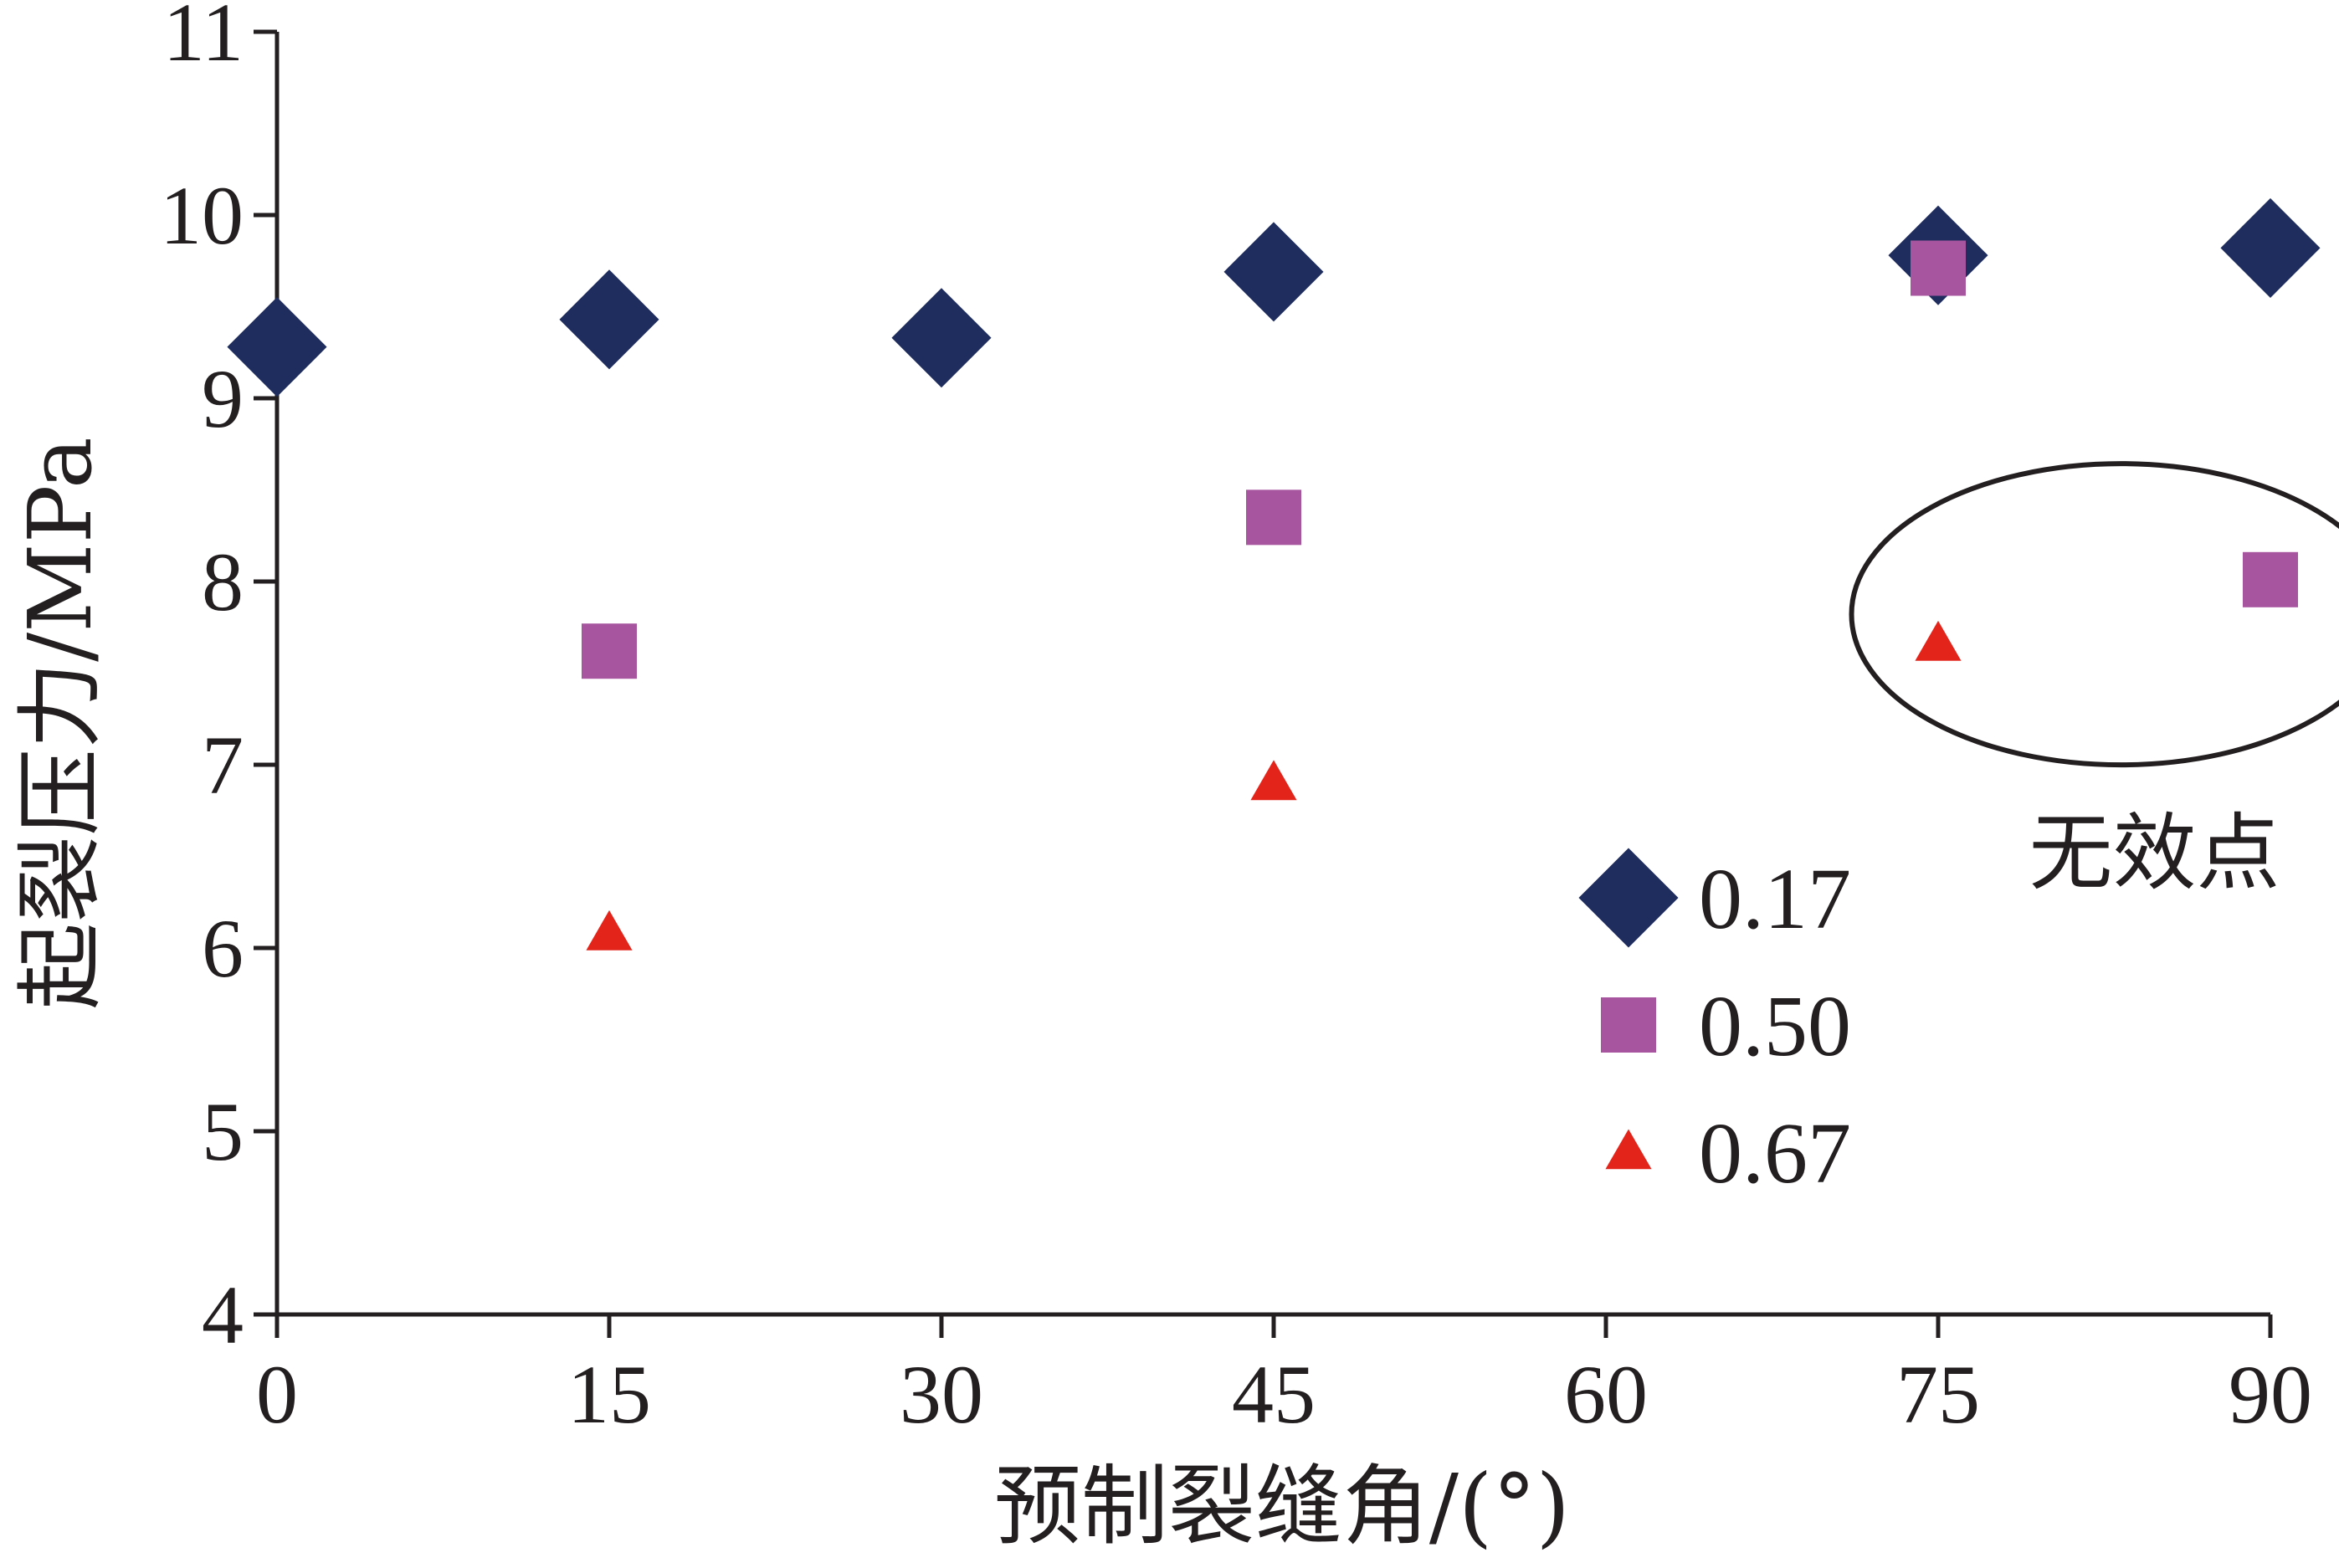 The height and width of the screenshot is (1568, 2339). I want to click on x-axis-title: 预制裂缝角/(°), so click(1282, 1506).